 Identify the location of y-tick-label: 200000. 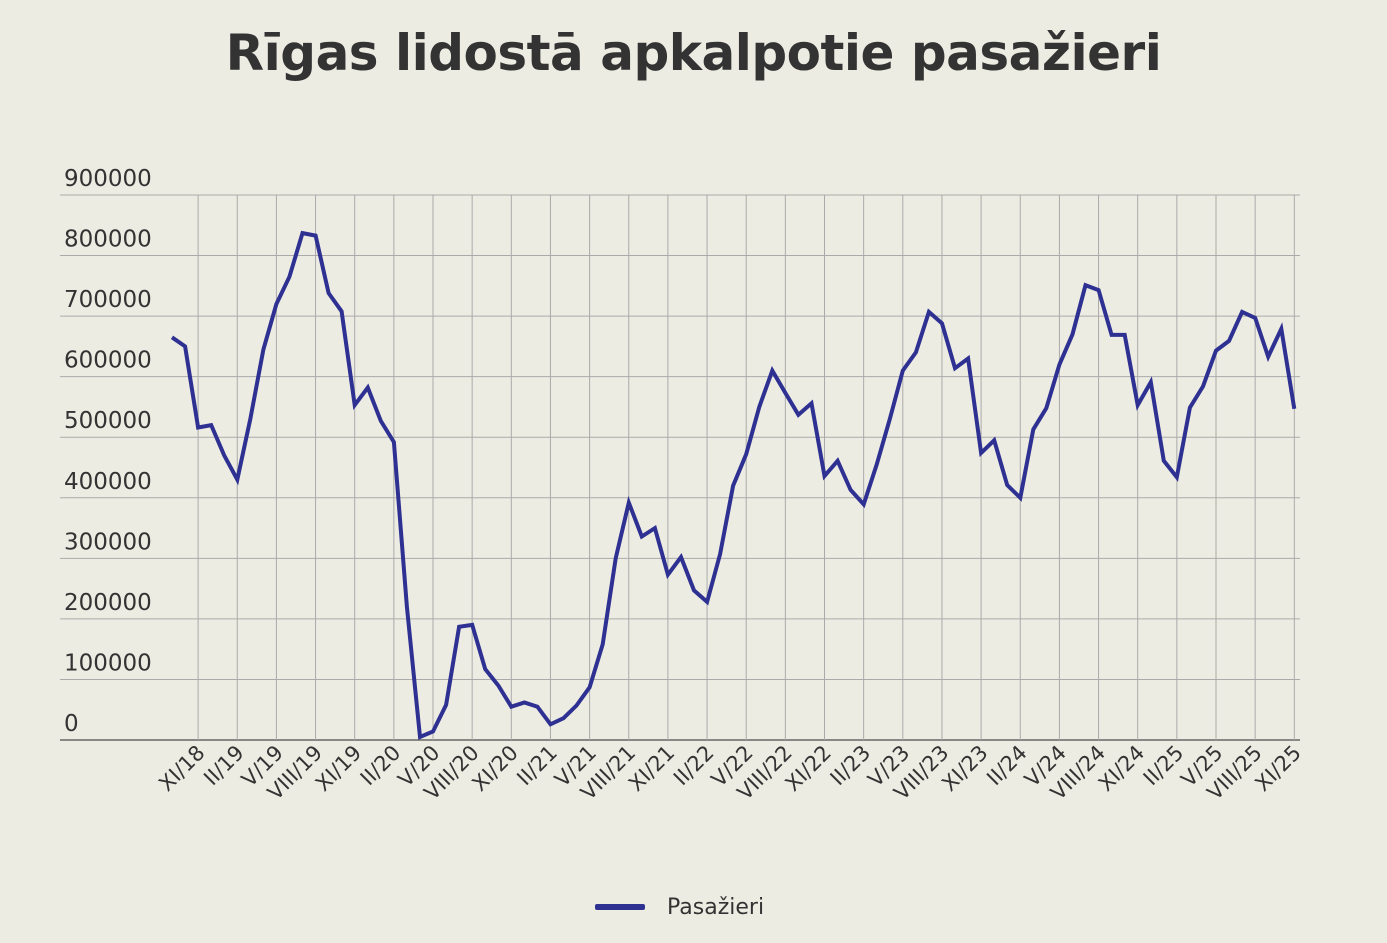
(108, 603).